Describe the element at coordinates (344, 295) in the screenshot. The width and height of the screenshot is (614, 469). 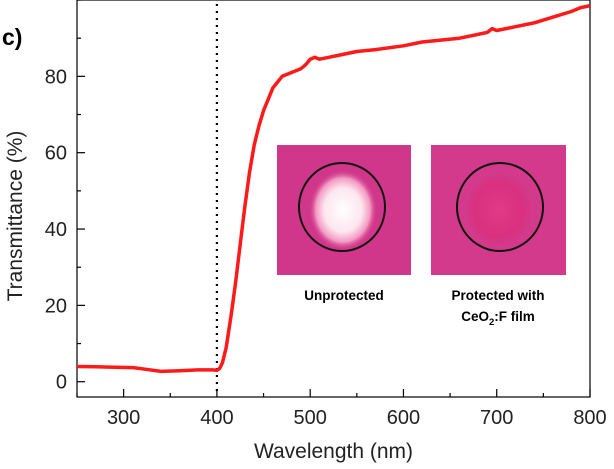
I see `inset-caption-unprotected: Unprotected` at that location.